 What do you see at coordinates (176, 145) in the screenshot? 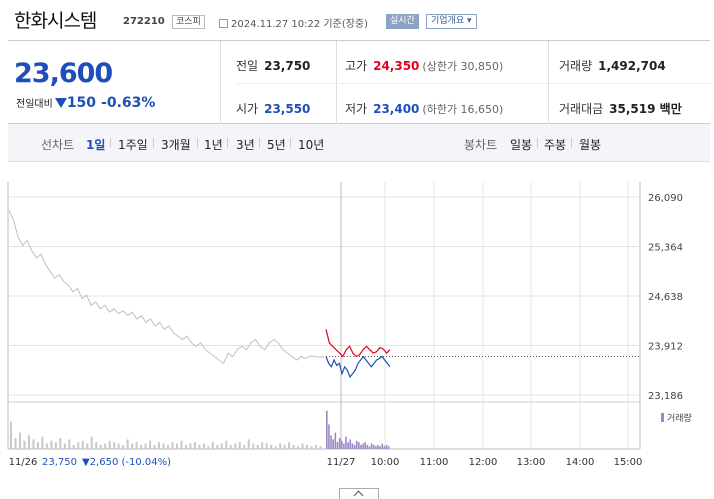
I see `period-3m: 3개월` at bounding box center [176, 145].